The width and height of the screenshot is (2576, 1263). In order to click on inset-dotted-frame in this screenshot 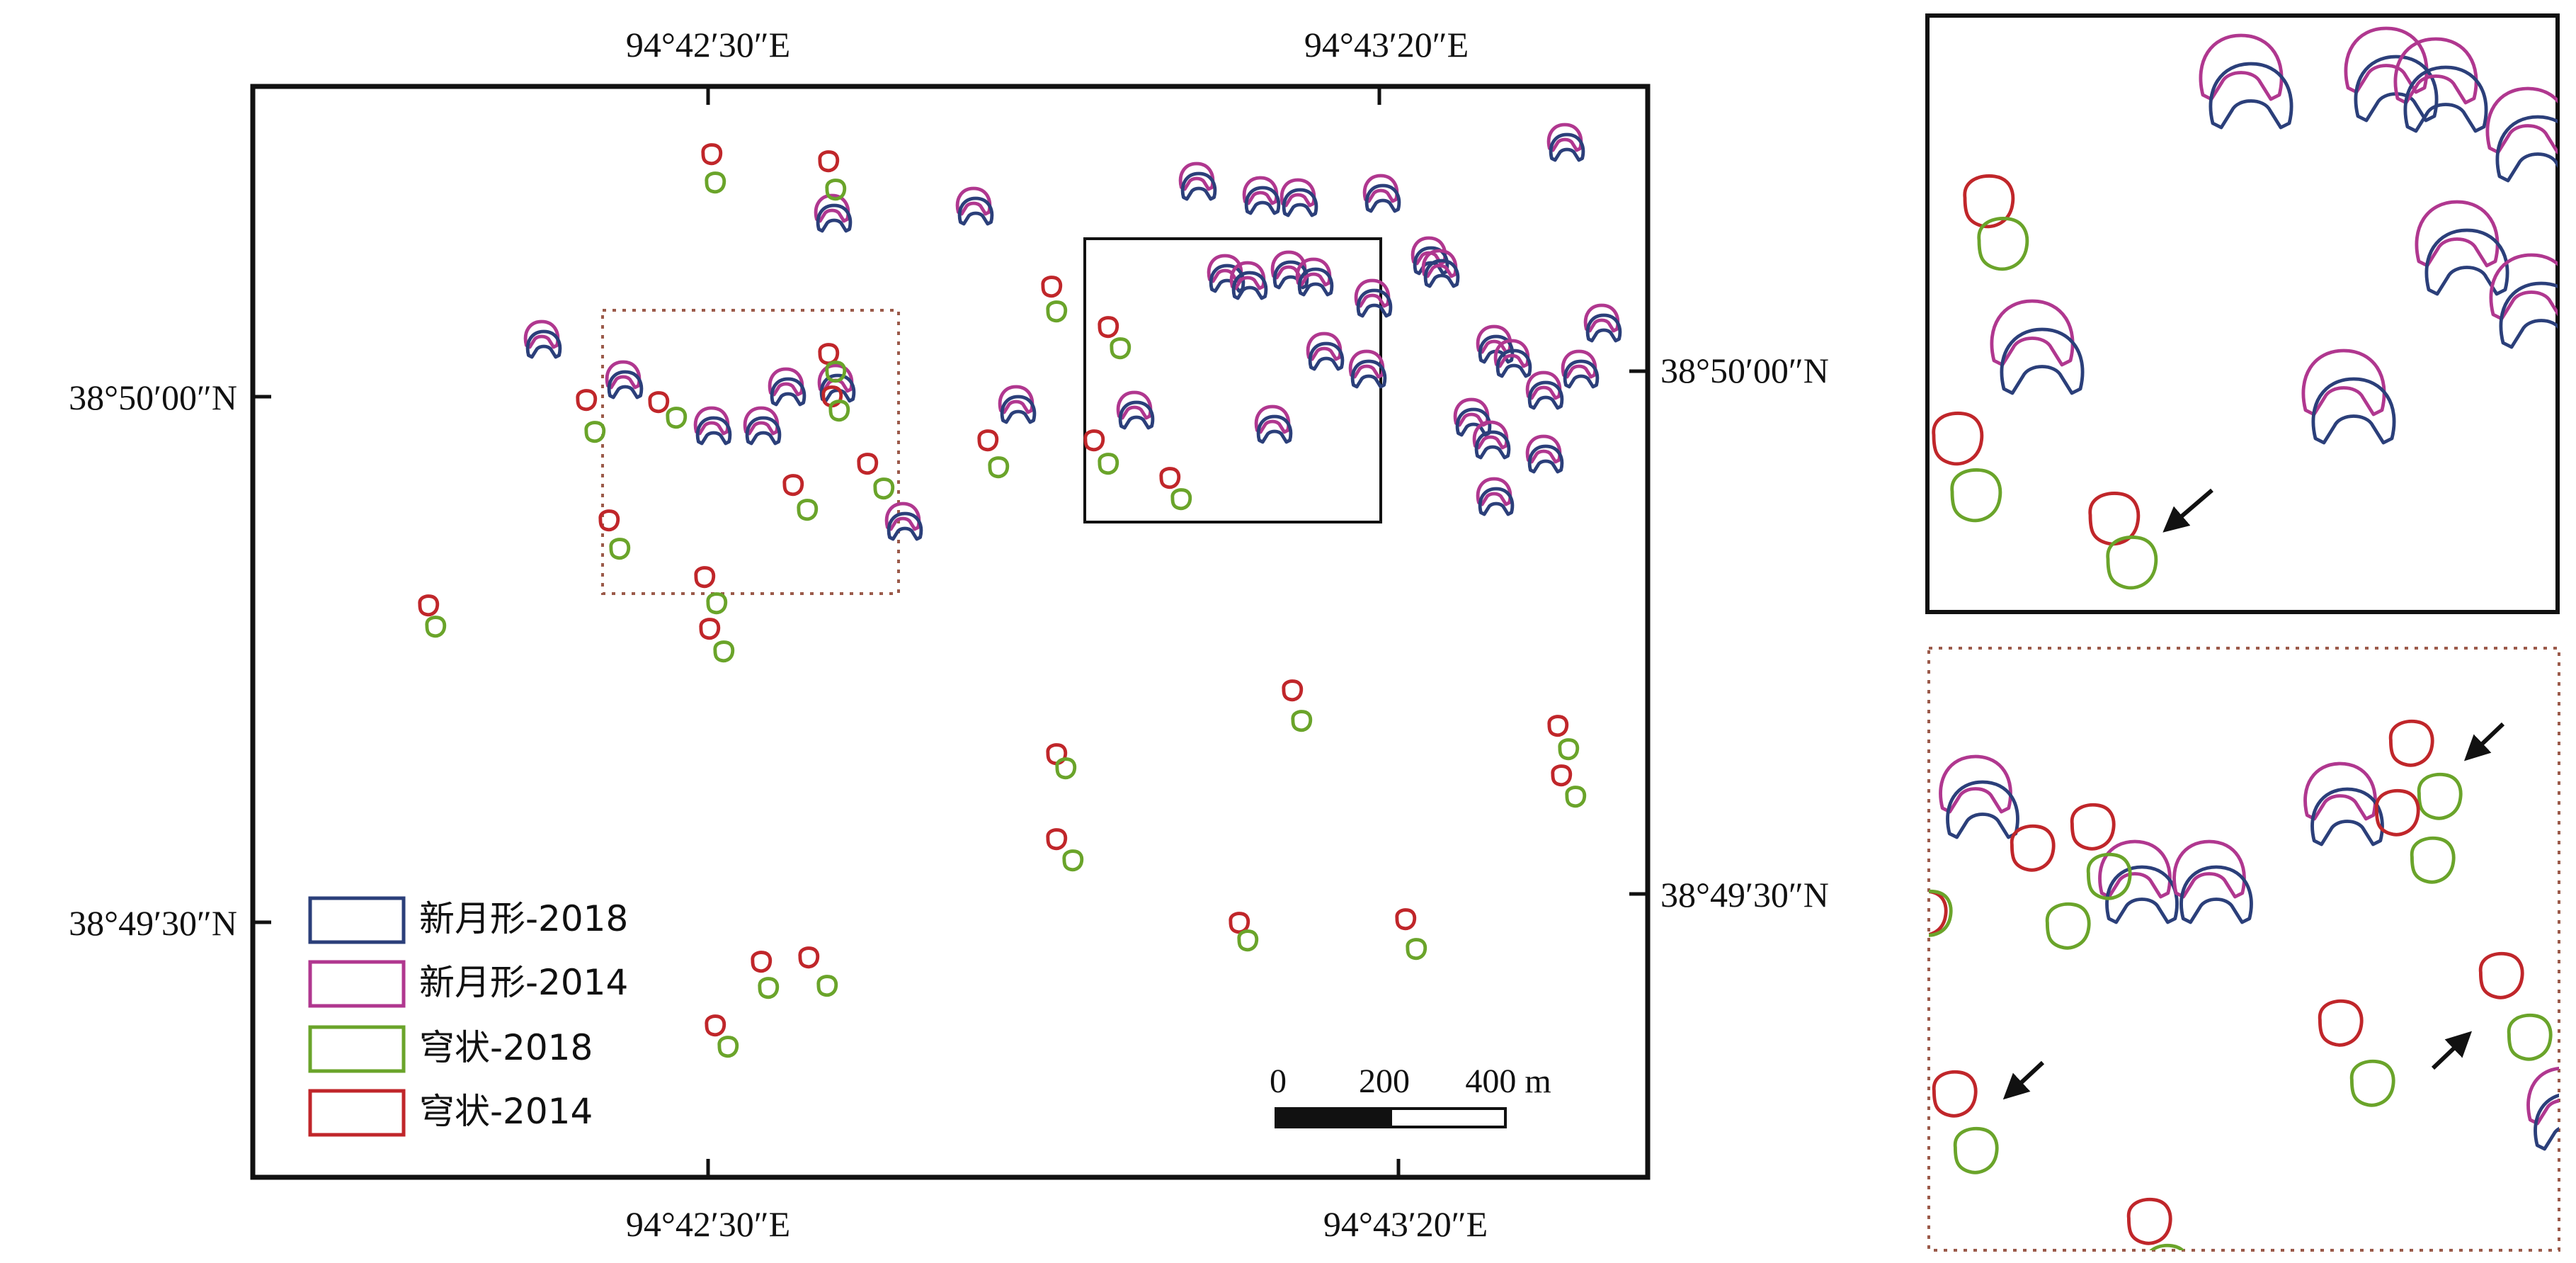, I will do `click(2243, 949)`.